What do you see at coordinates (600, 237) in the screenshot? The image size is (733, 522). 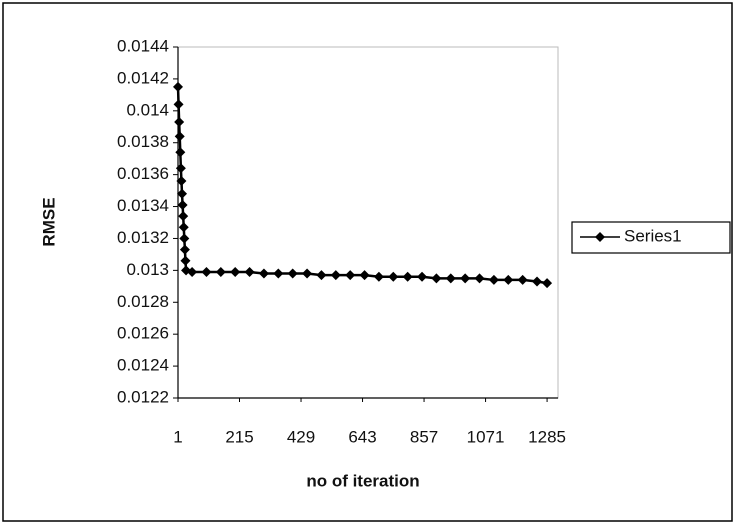 I see `legend-marker` at bounding box center [600, 237].